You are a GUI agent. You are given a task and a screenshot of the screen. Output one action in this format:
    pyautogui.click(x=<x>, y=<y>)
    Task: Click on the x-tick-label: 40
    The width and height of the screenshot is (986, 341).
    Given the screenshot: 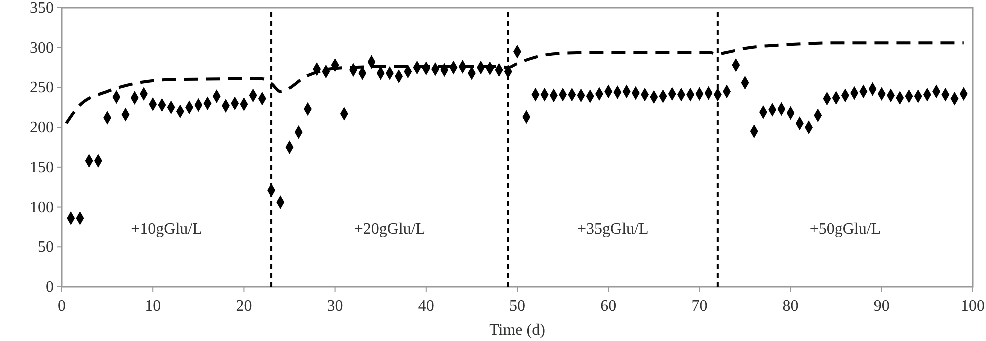 What is the action you would take?
    pyautogui.click(x=426, y=306)
    